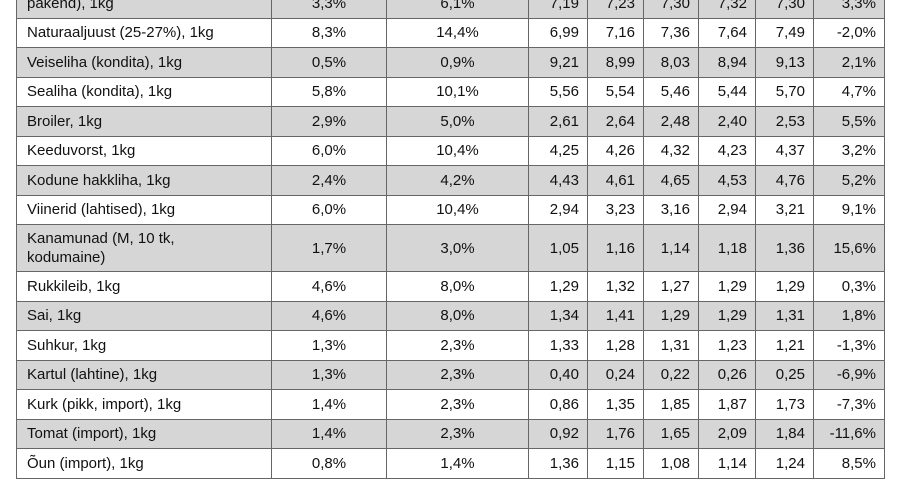 The height and width of the screenshot is (485, 900). What do you see at coordinates (784, 180) in the screenshot?
I see `cell-price-5: 4,76` at bounding box center [784, 180].